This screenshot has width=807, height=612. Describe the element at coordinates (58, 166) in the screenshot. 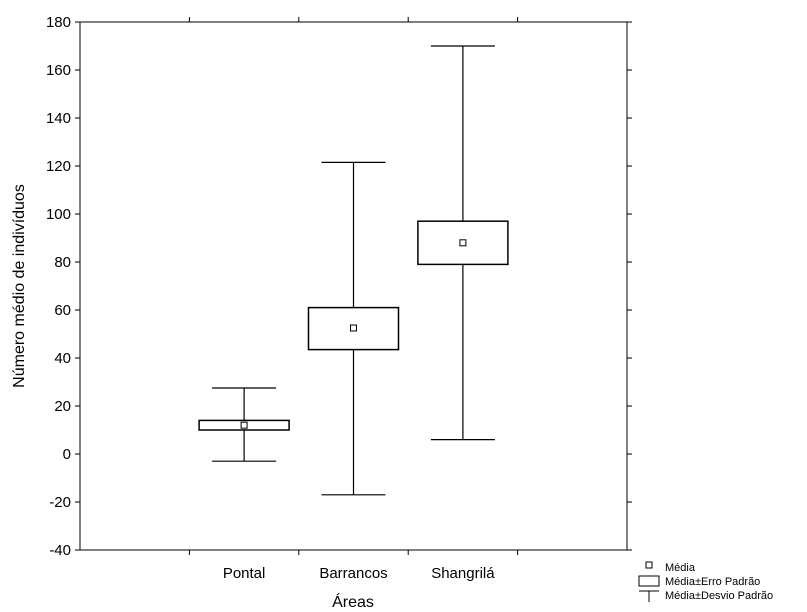

I see `y-tick-label: 120` at that location.